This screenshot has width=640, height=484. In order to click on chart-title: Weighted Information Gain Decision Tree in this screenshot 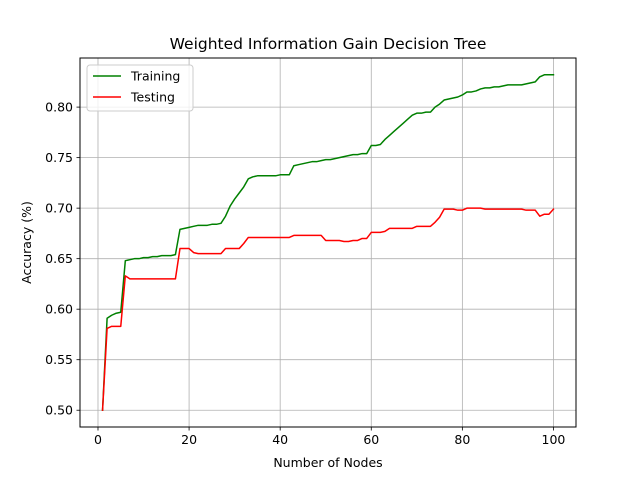, I will do `click(328, 44)`.